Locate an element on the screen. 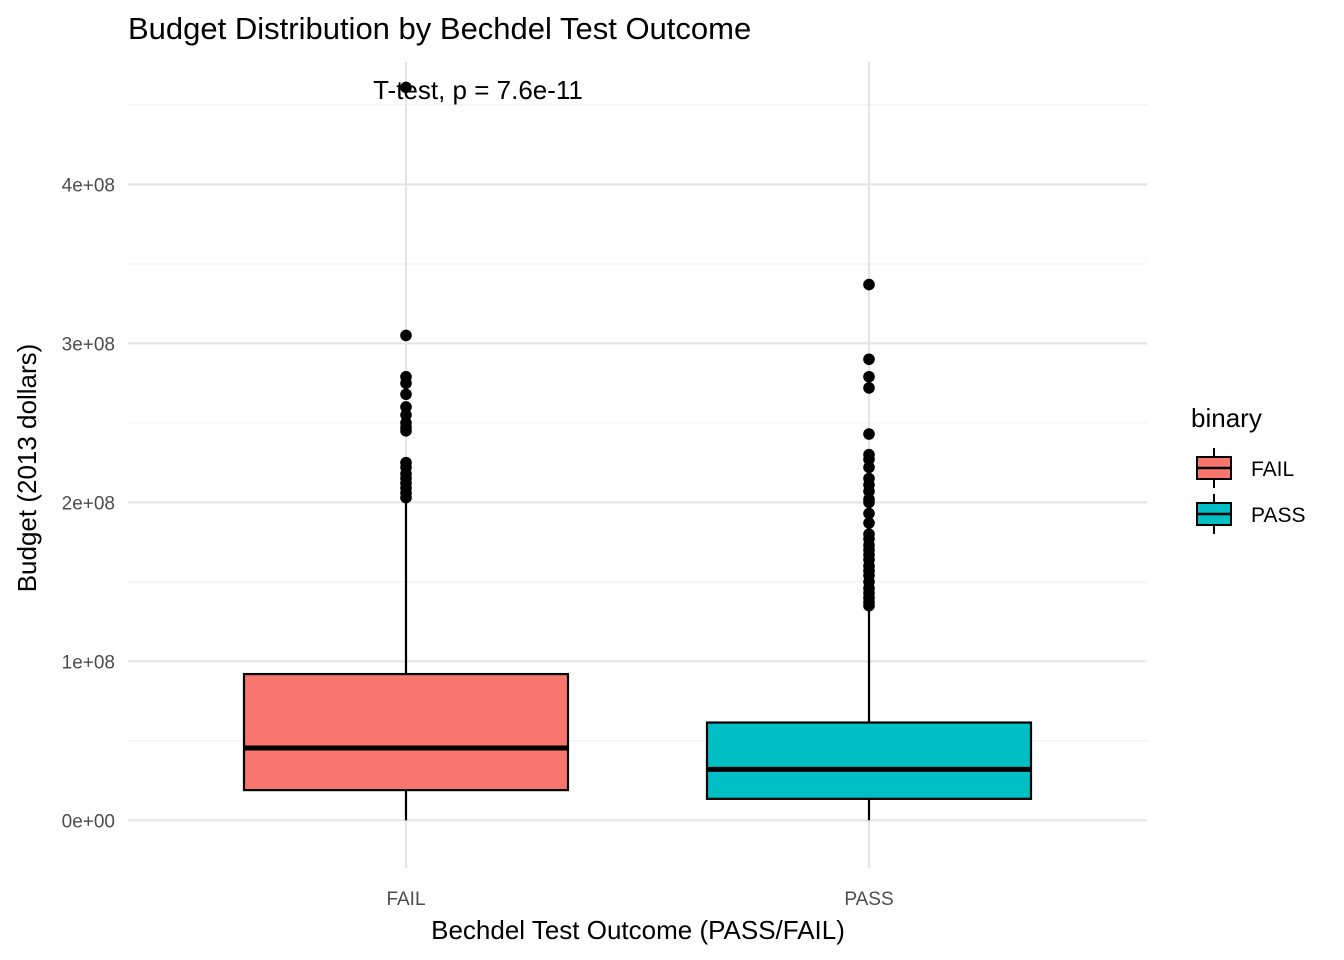  y-tick-label: 4e+08 is located at coordinates (88, 185).